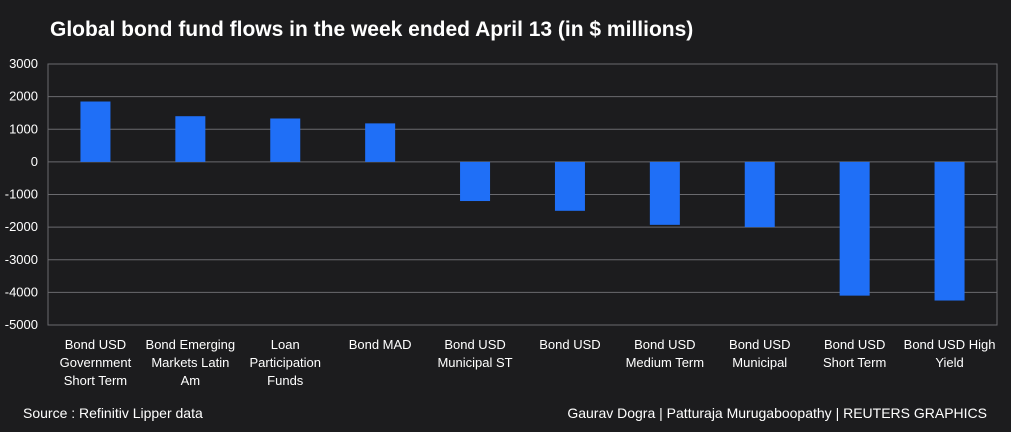 Image resolution: width=1011 pixels, height=432 pixels. I want to click on x-category-label-line: Municipal, so click(759, 362).